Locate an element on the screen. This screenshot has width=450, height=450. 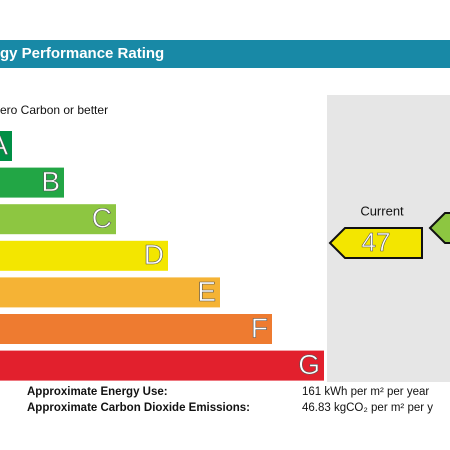
current-arrow is located at coordinates (375, 243).